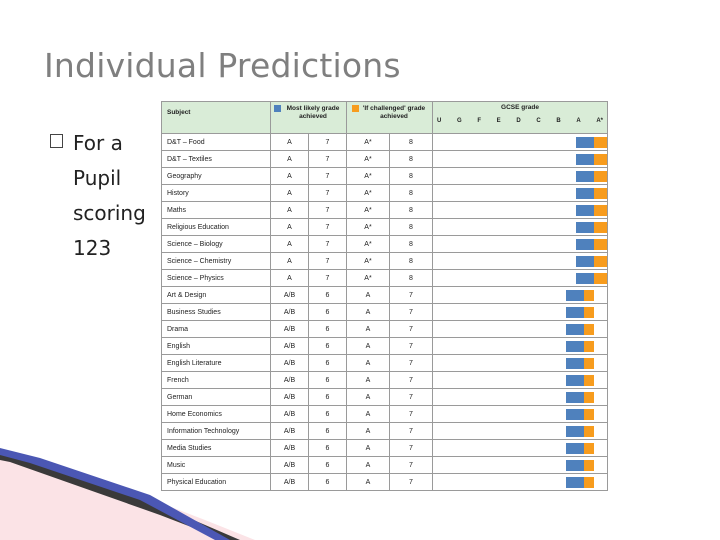 The height and width of the screenshot is (540, 720). What do you see at coordinates (216, 465) in the screenshot?
I see `subject-cell: Music` at bounding box center [216, 465].